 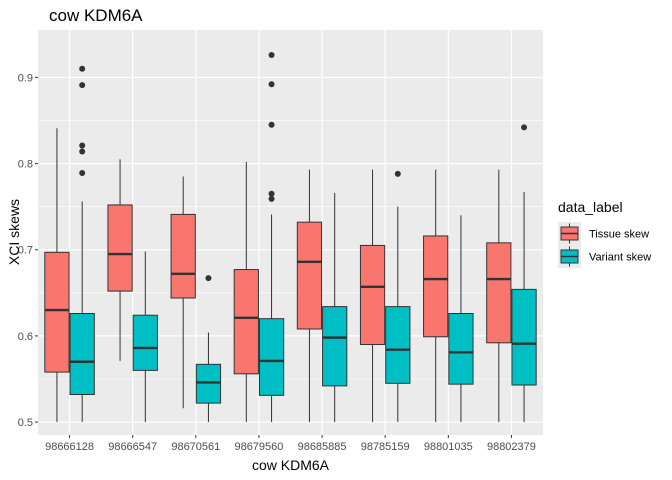 What do you see at coordinates (25, 165) in the screenshot?
I see `y-tick-label: 0.8` at bounding box center [25, 165].